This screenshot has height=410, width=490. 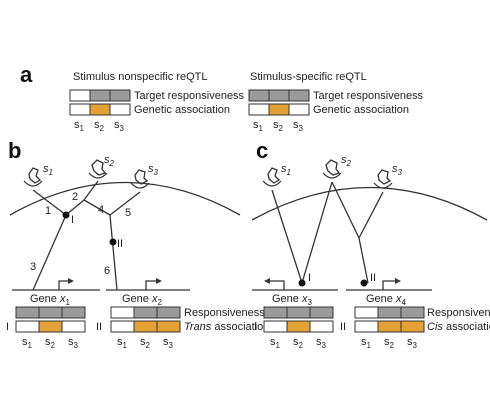 I want to click on panel-c-association-label: Cis association, so click(x=458, y=327).